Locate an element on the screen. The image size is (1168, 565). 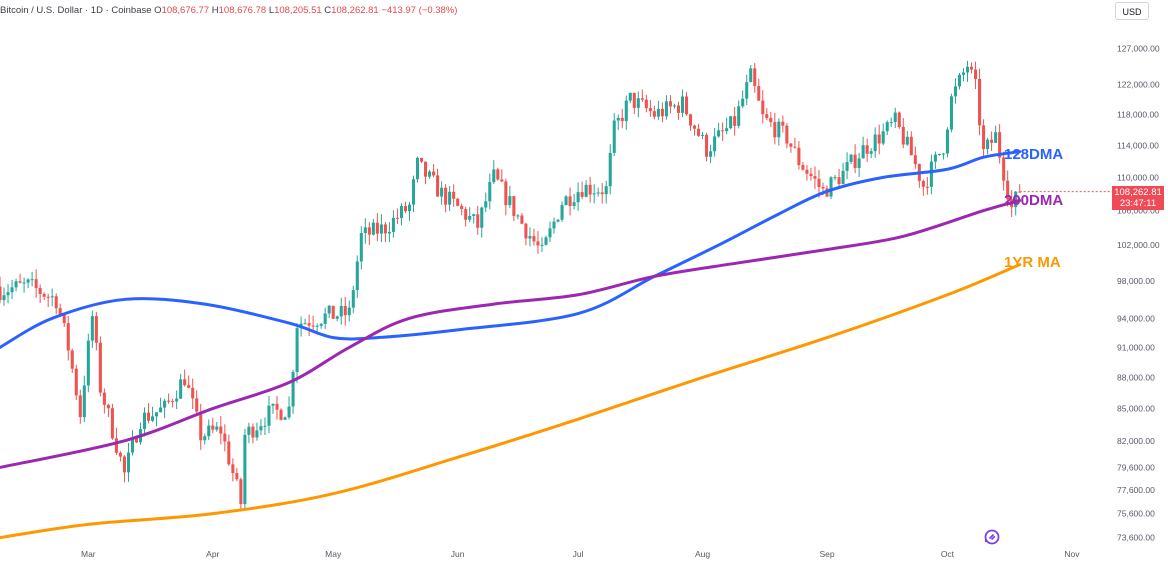
symbol-name: Bitcoin / U.S. Dollar · 1D · Coinbase is located at coordinates (76, 10).